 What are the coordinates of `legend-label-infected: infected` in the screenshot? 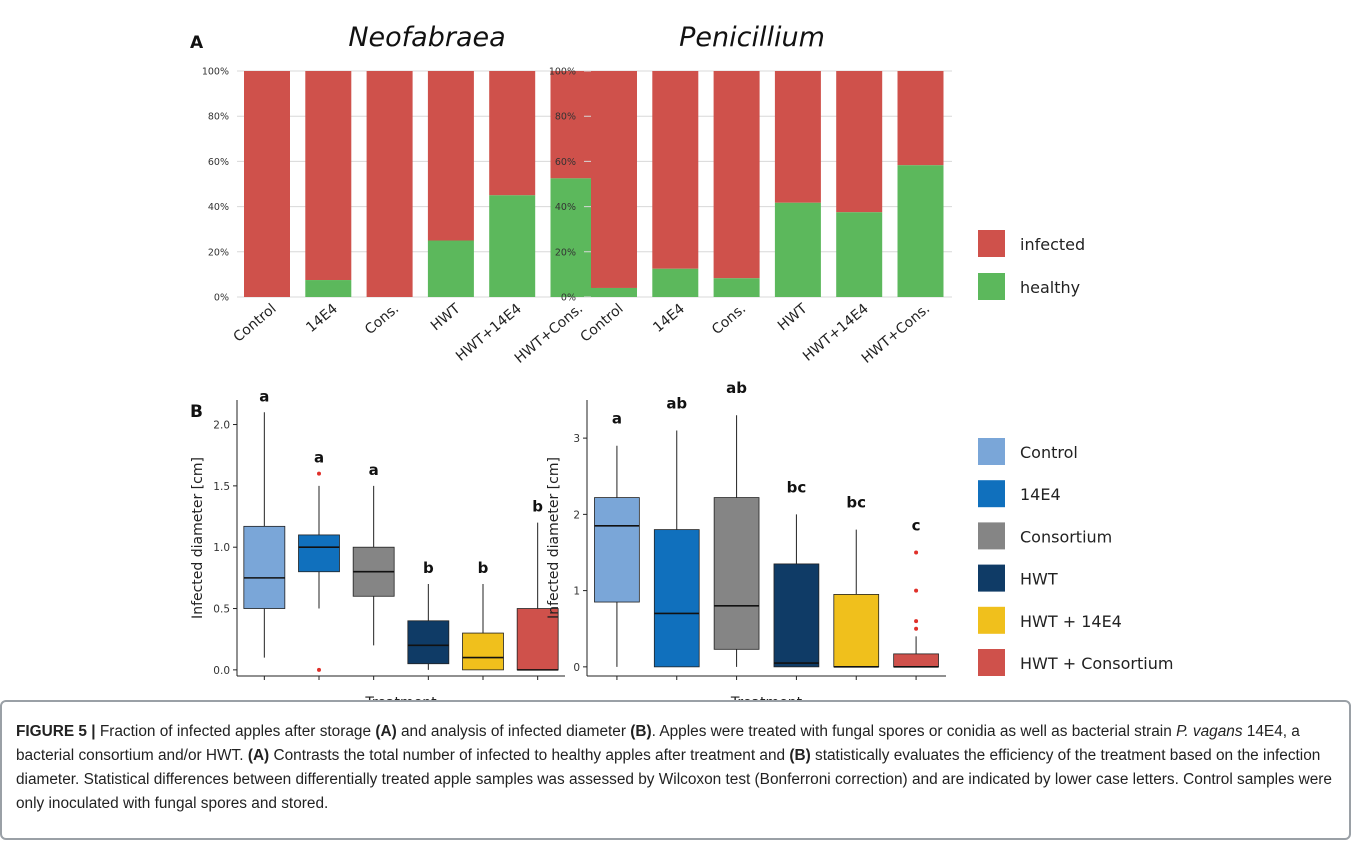 It's located at (1052, 244).